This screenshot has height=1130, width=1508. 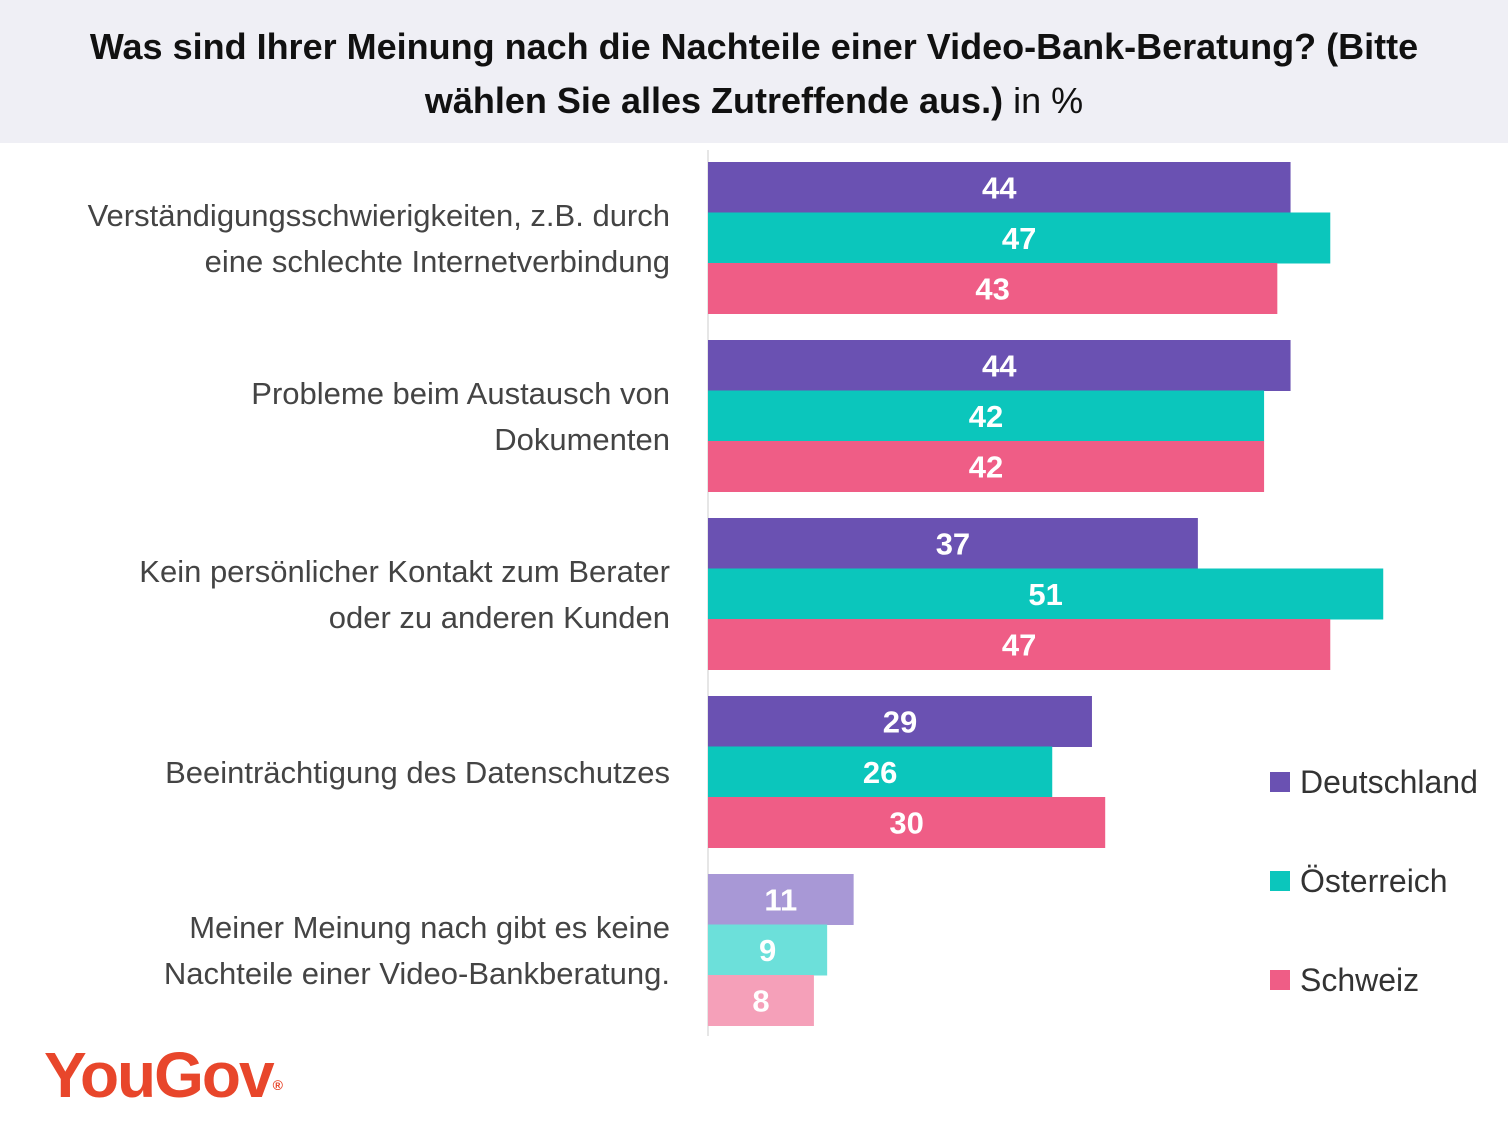 I want to click on legend-label-deutschland: Deutschland, so click(x=1389, y=782).